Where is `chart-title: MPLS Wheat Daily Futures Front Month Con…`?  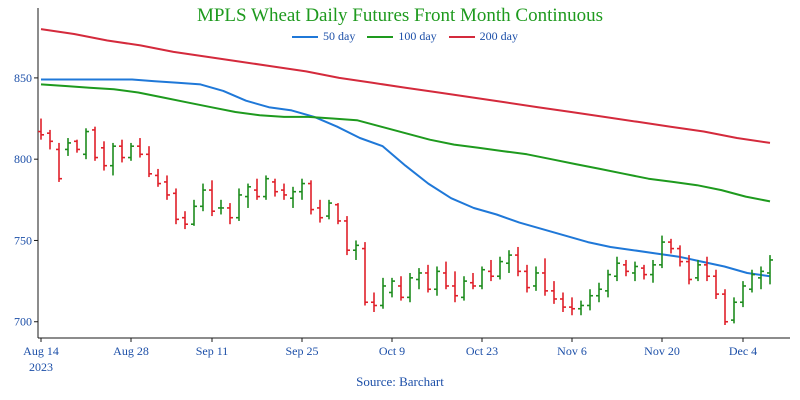
chart-title: MPLS Wheat Daily Futures Front Month Con… is located at coordinates (400, 15).